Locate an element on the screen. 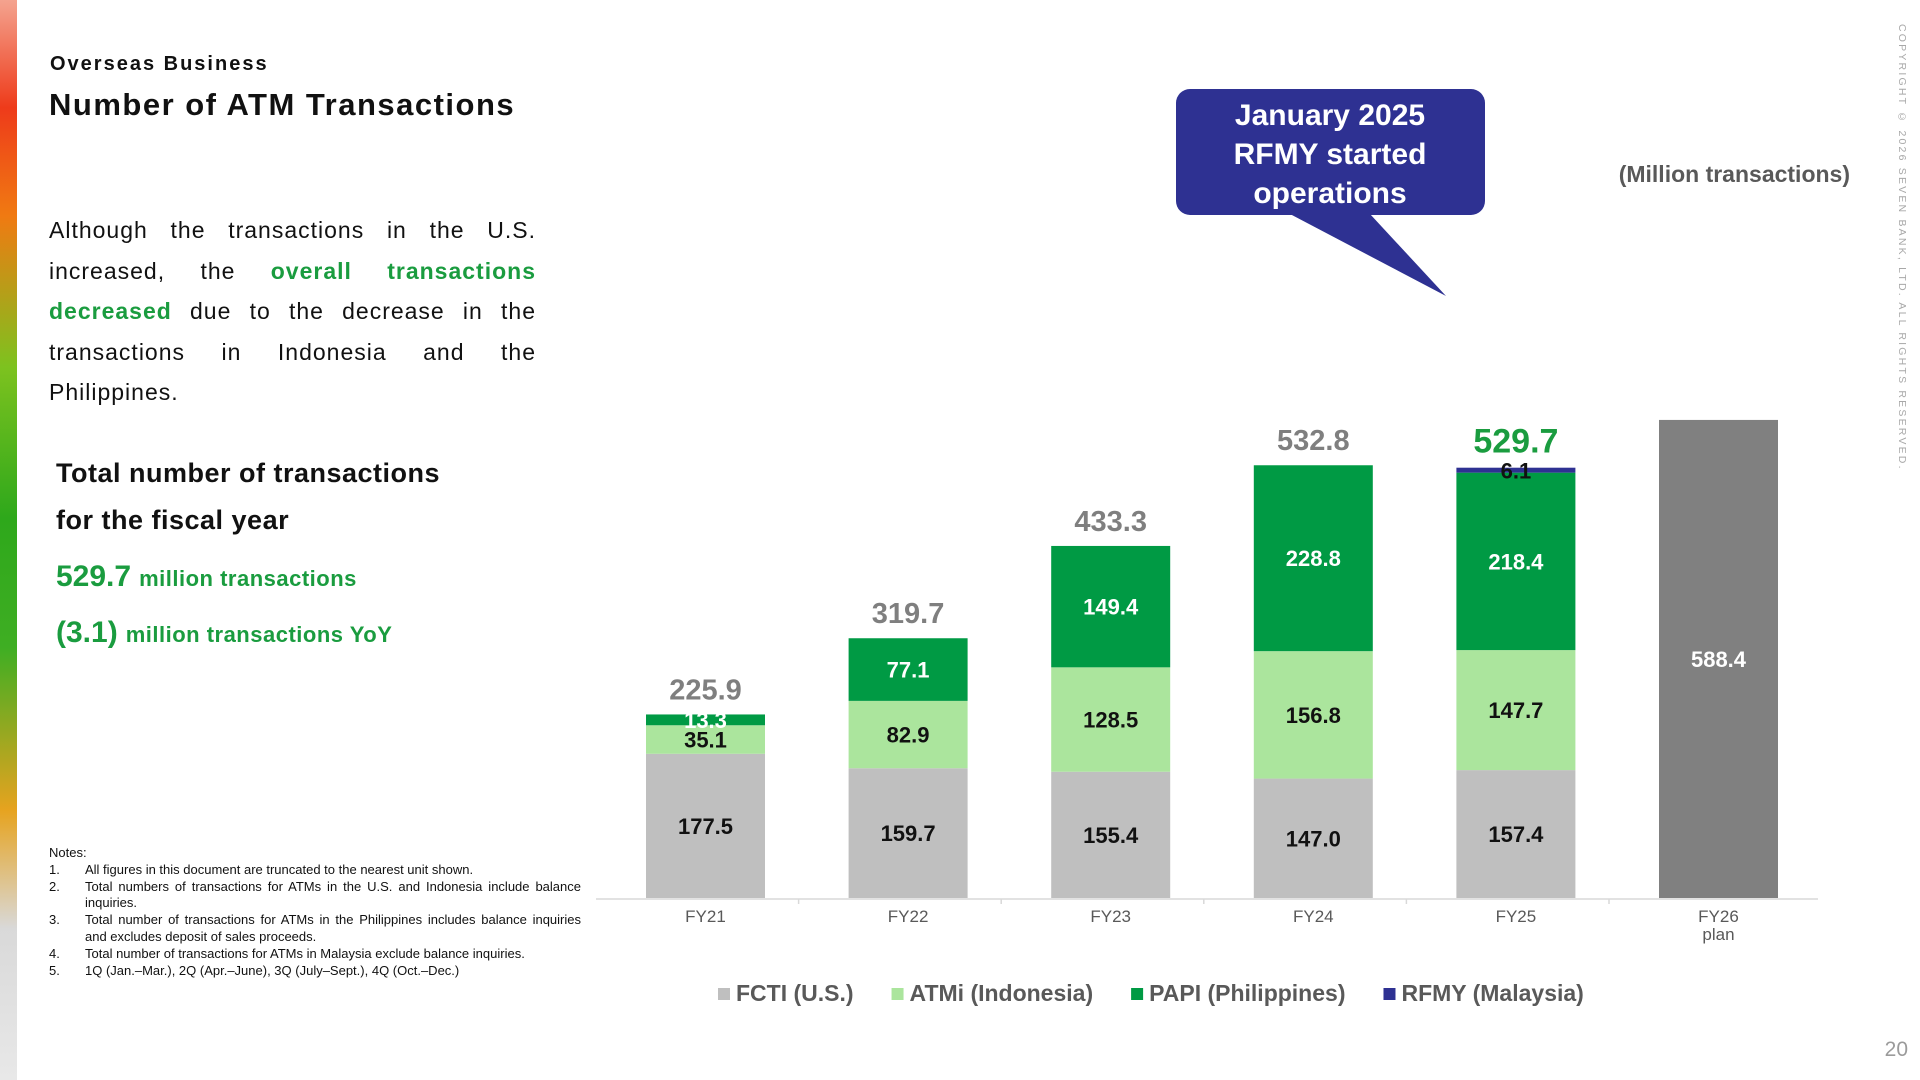  bar-value-label: 218.4 is located at coordinates (1516, 561).